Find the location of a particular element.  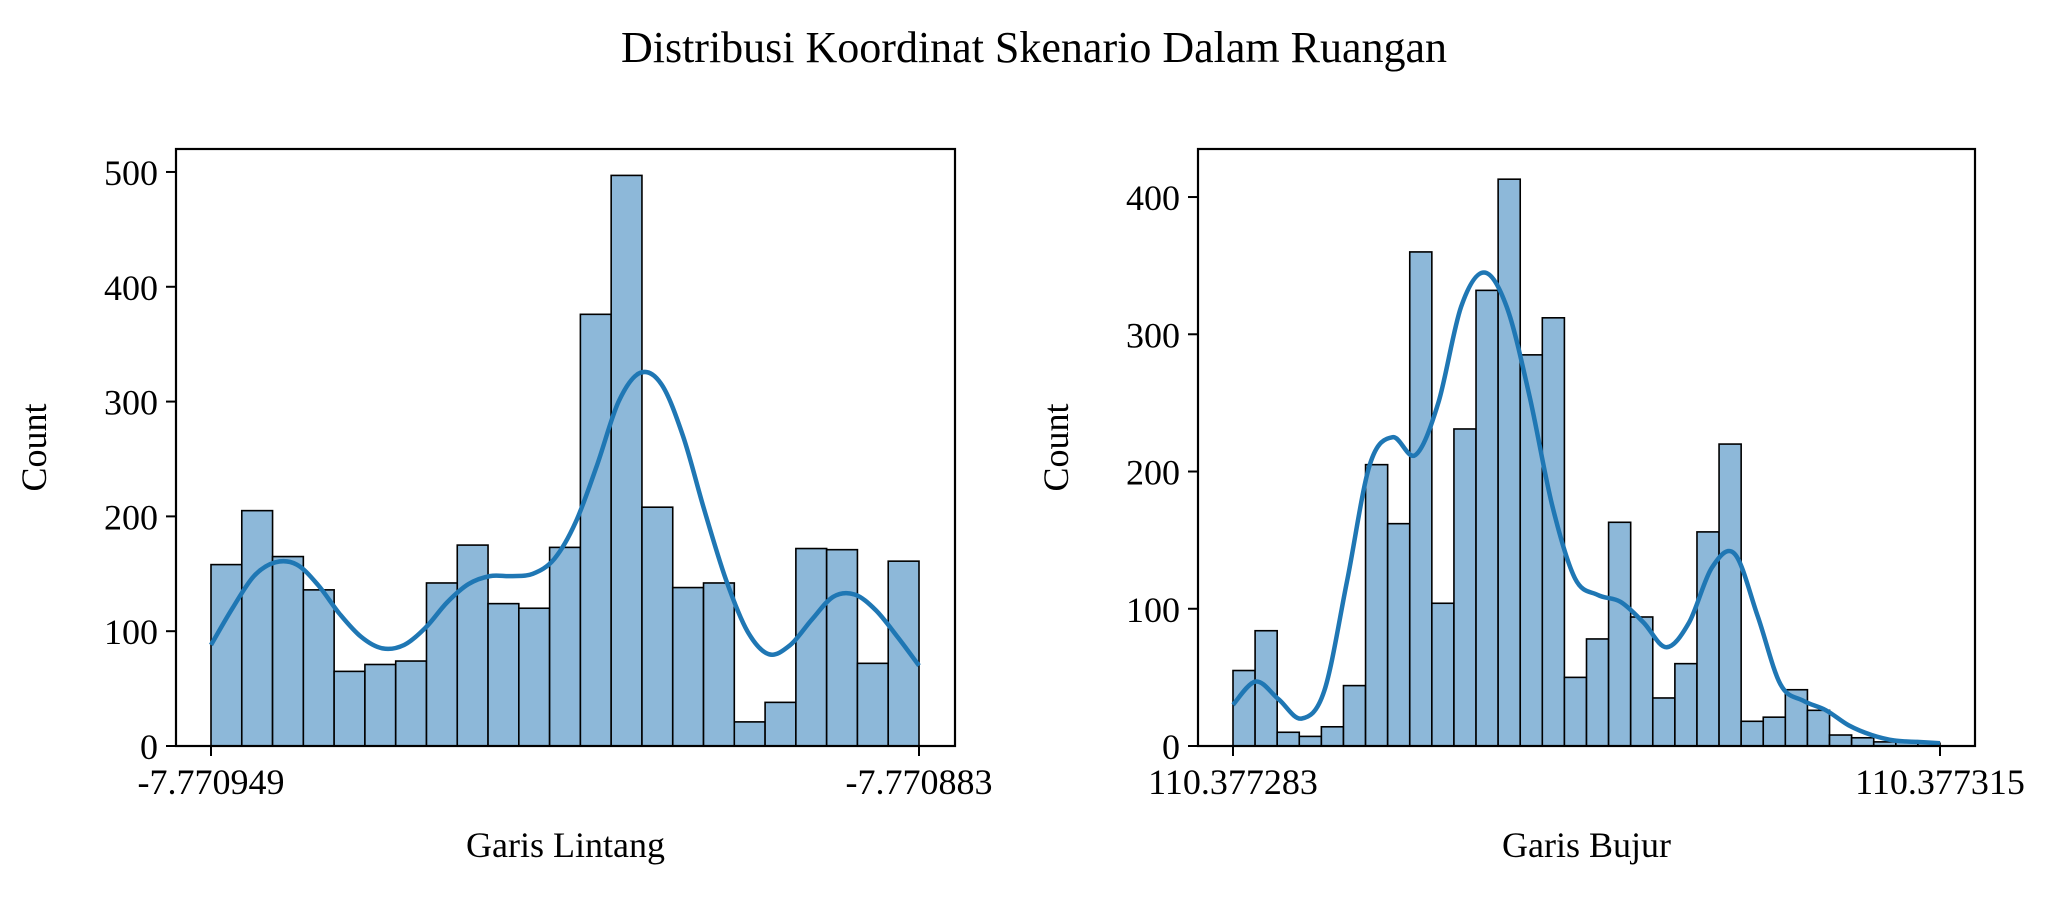

y-tick-label: 500 is located at coordinates (131, 173).